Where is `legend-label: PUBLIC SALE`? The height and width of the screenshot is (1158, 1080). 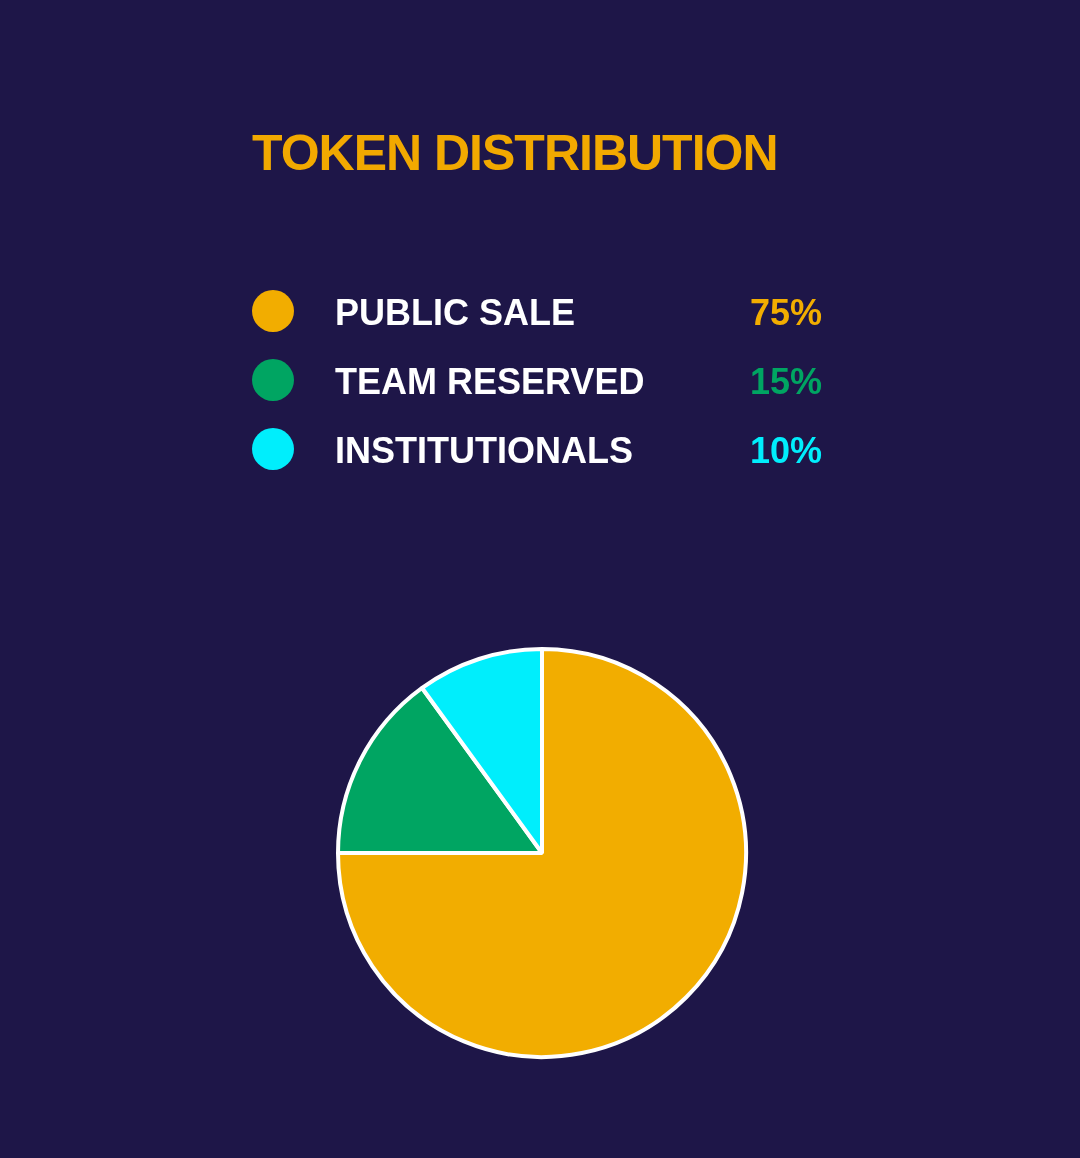 legend-label: PUBLIC SALE is located at coordinates (455, 313).